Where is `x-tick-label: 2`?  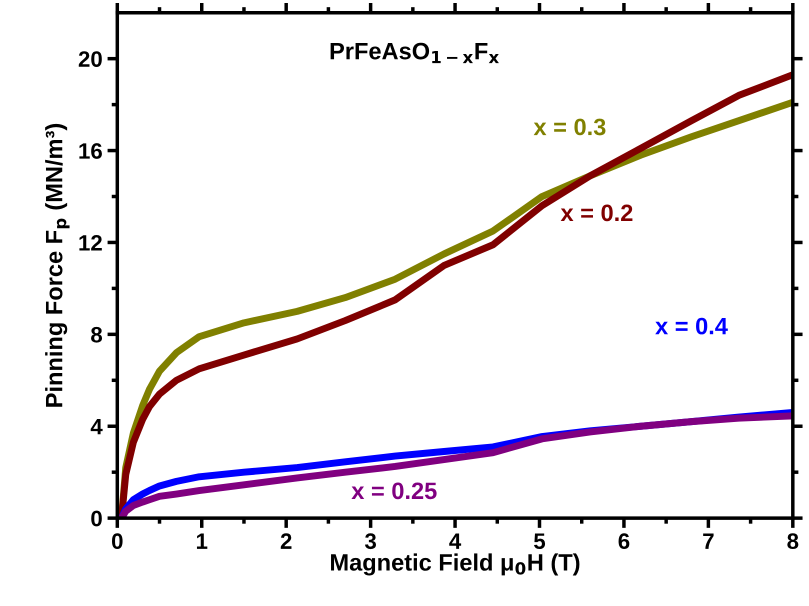
x-tick-label: 2 is located at coordinates (286, 541).